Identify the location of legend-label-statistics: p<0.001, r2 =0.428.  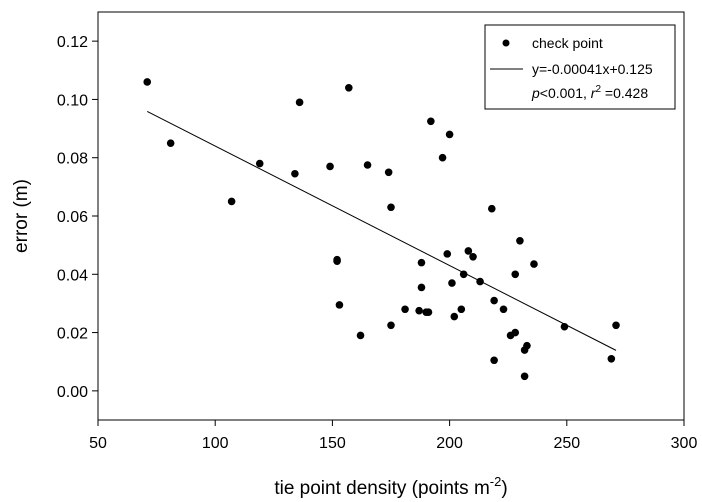
(589, 92).